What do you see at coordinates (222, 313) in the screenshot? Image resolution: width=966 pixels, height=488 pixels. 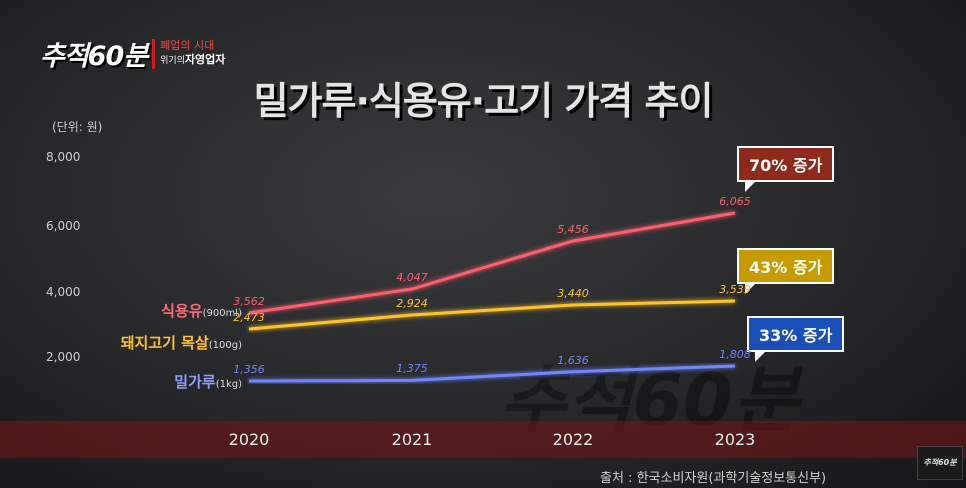 I see `series-qty: (900ml)` at bounding box center [222, 313].